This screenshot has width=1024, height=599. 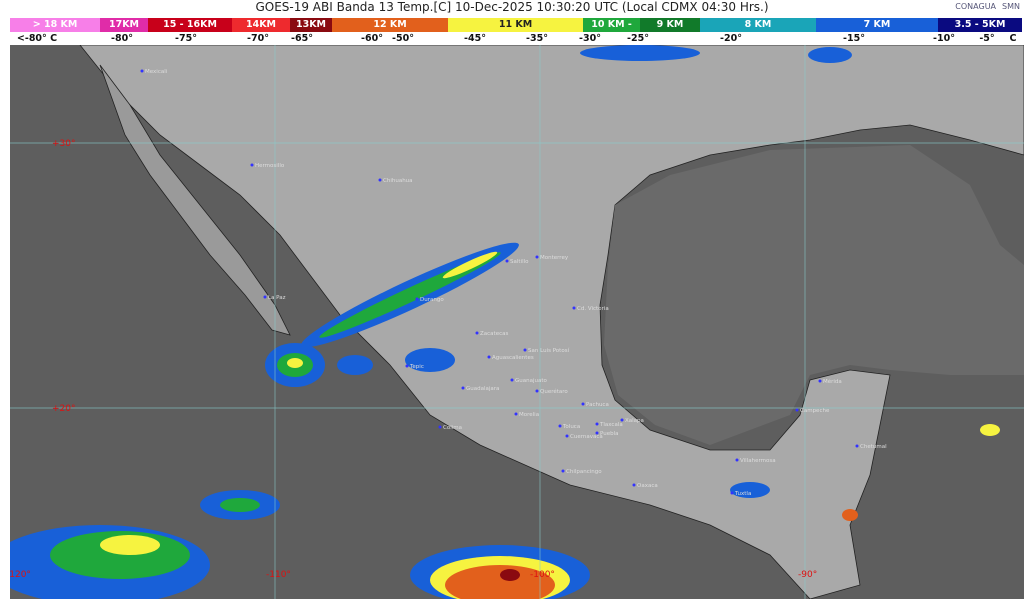 I want to click on city-label: Cd. Victoria, so click(x=593, y=309).